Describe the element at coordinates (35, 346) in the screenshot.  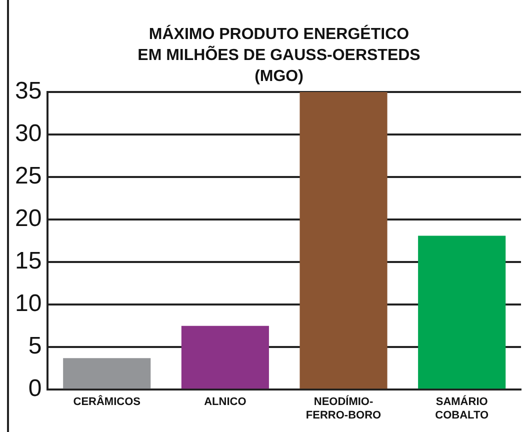
I see `y-tick-label: 5` at that location.